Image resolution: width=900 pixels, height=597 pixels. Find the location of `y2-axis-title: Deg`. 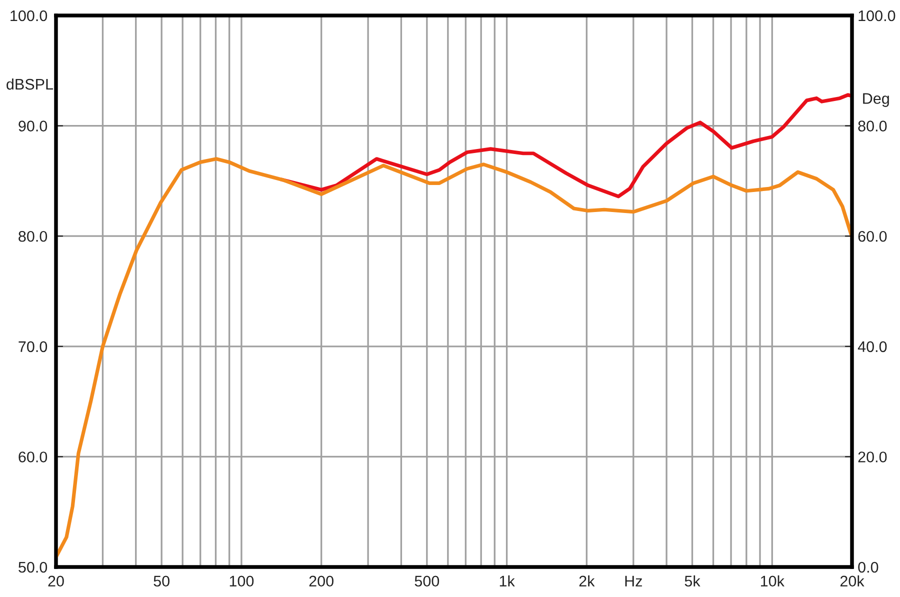

y2-axis-title: Deg is located at coordinates (876, 100).